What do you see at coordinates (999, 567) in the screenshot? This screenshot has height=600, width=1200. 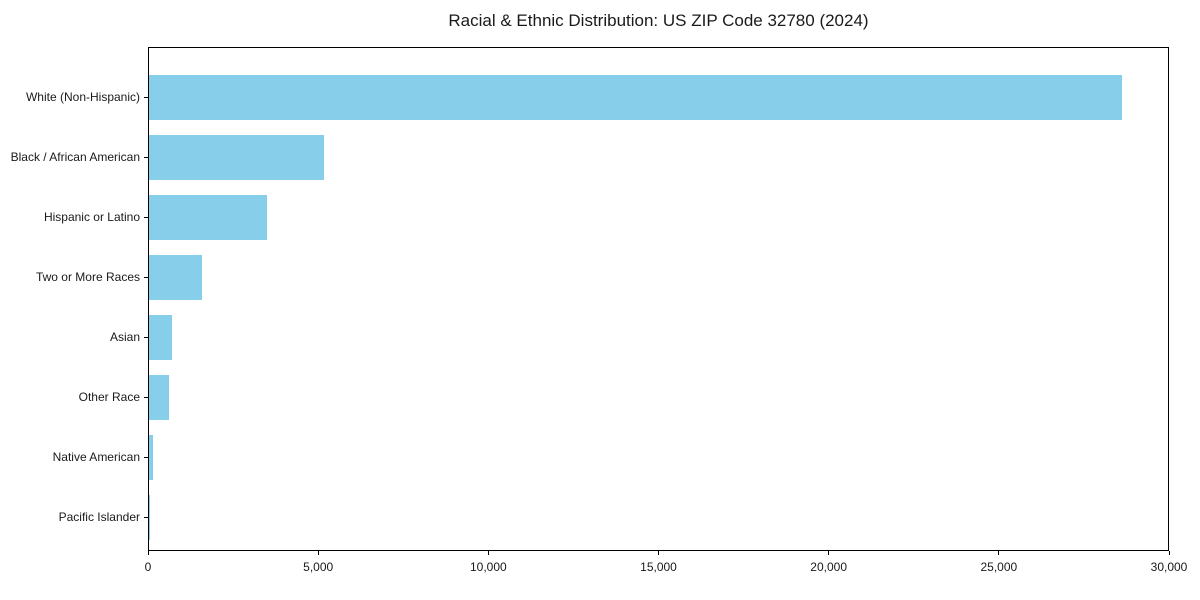 I see `x-axis-tick-label: 25,000` at bounding box center [999, 567].